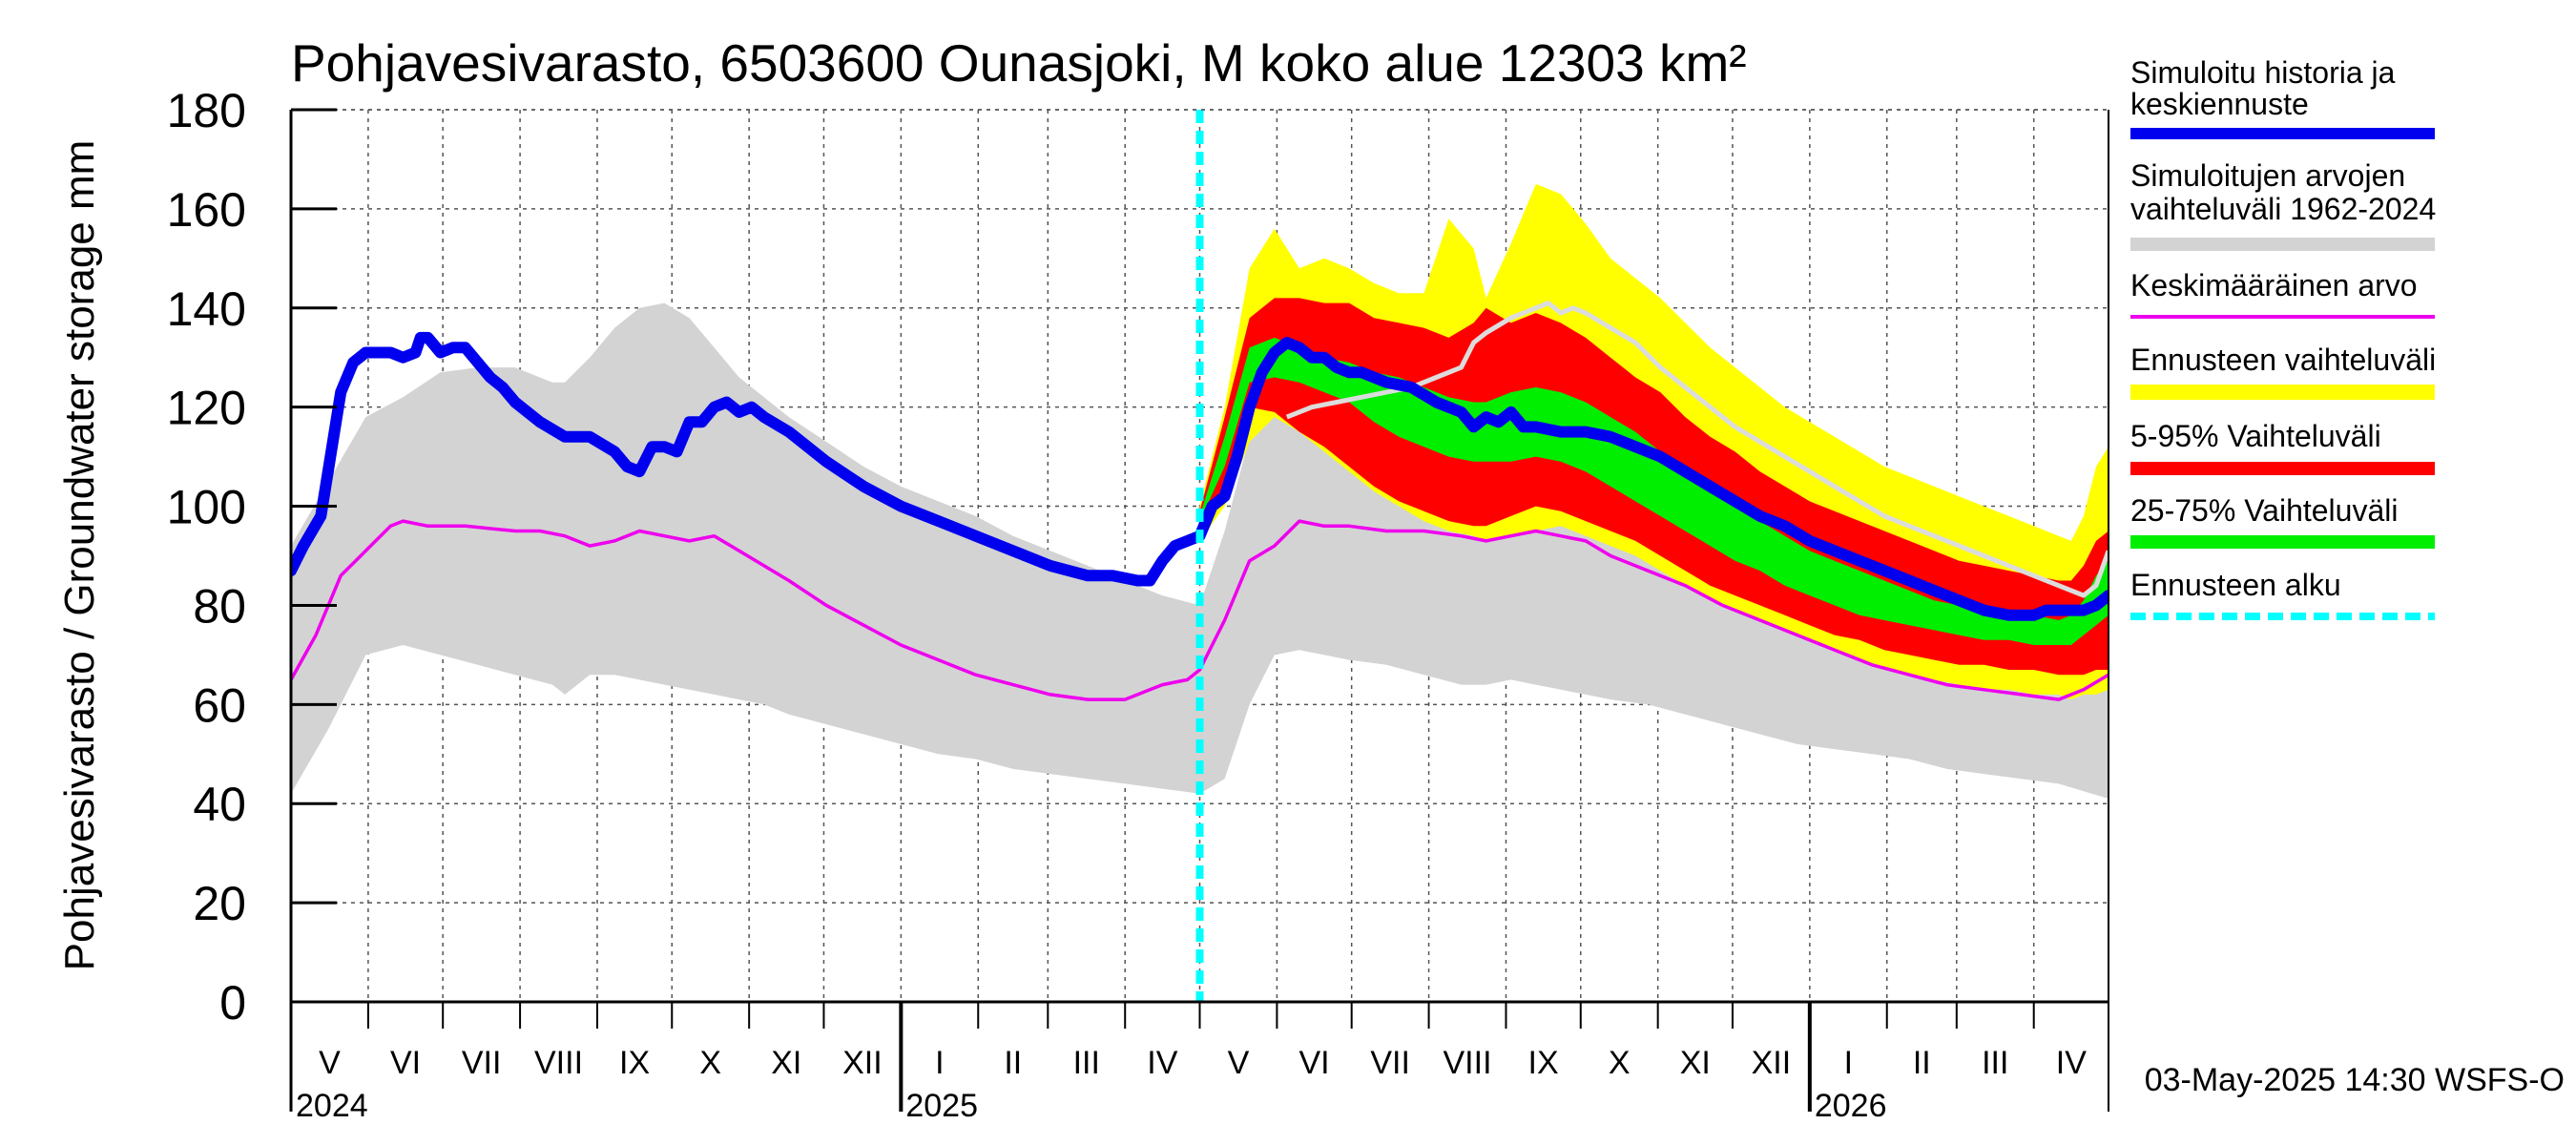 This screenshot has height=1145, width=2576. Describe the element at coordinates (862, 1063) in the screenshot. I see `month-label-7: XII` at that location.